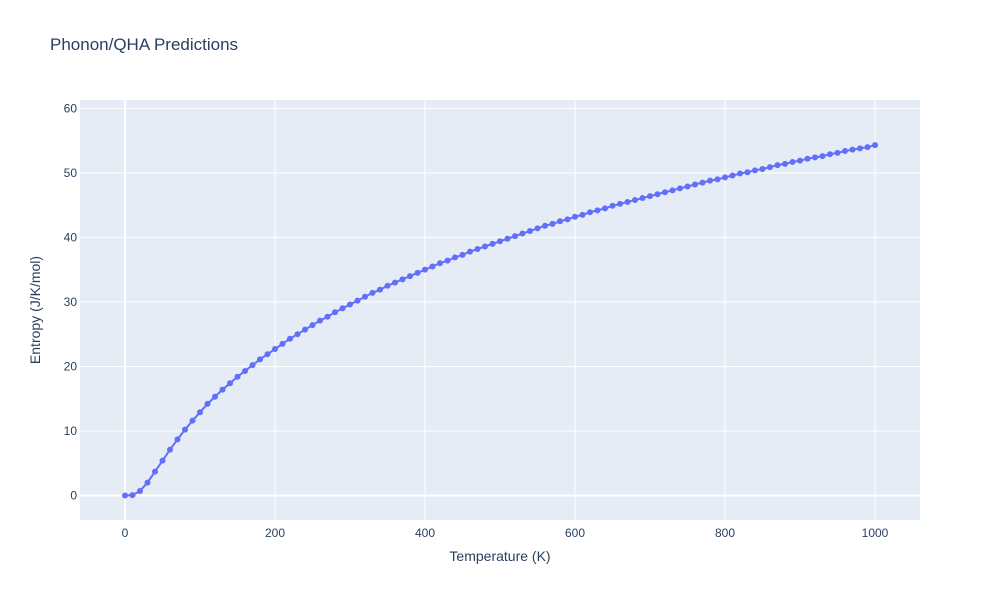 Image resolution: width=1000 pixels, height=600 pixels. I want to click on y-tick-label: 50, so click(71, 173).